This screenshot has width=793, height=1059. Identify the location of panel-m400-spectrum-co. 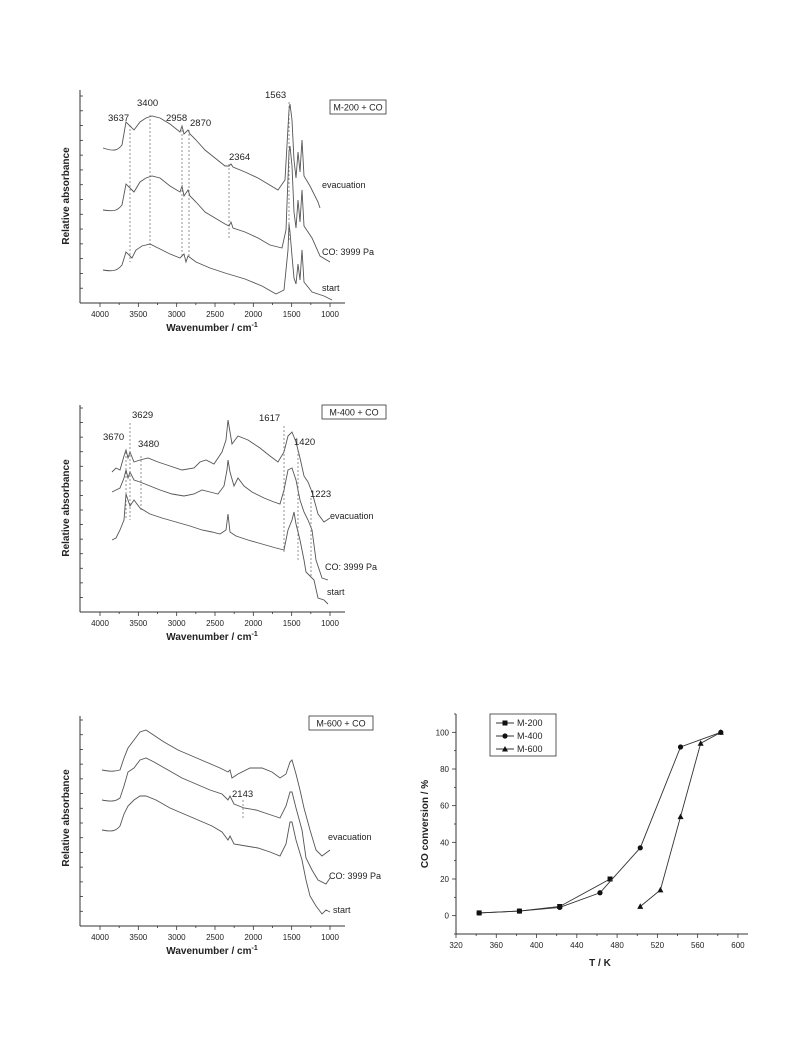
(220, 520).